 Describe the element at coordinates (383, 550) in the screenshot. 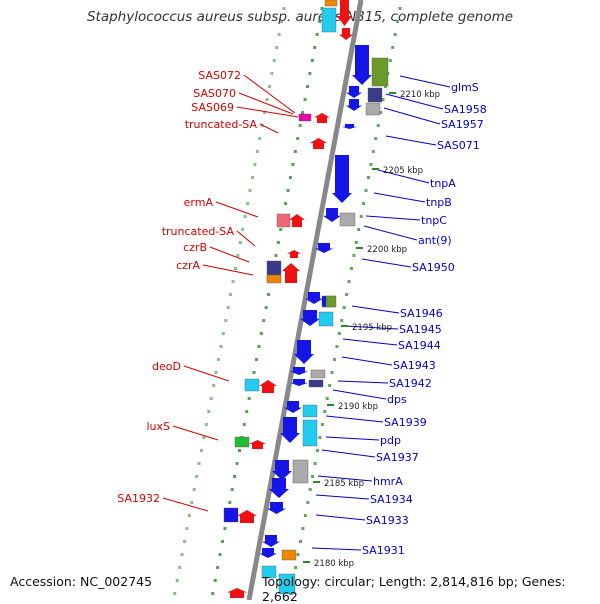

I see `gene-label-right: SA1931` at that location.